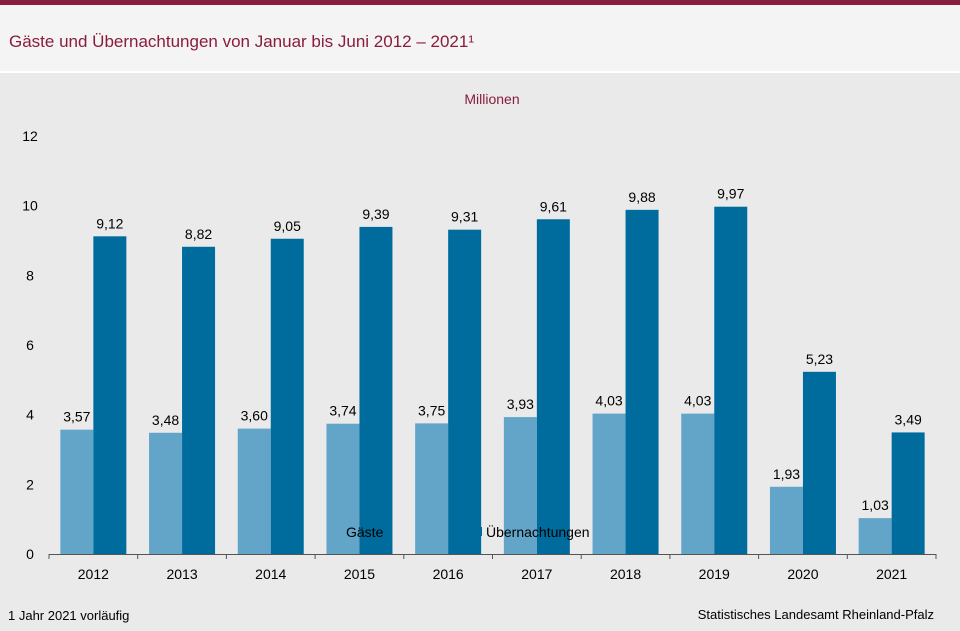 This screenshot has height=631, width=960. What do you see at coordinates (520, 404) in the screenshot?
I see `data-label: 3,93` at bounding box center [520, 404].